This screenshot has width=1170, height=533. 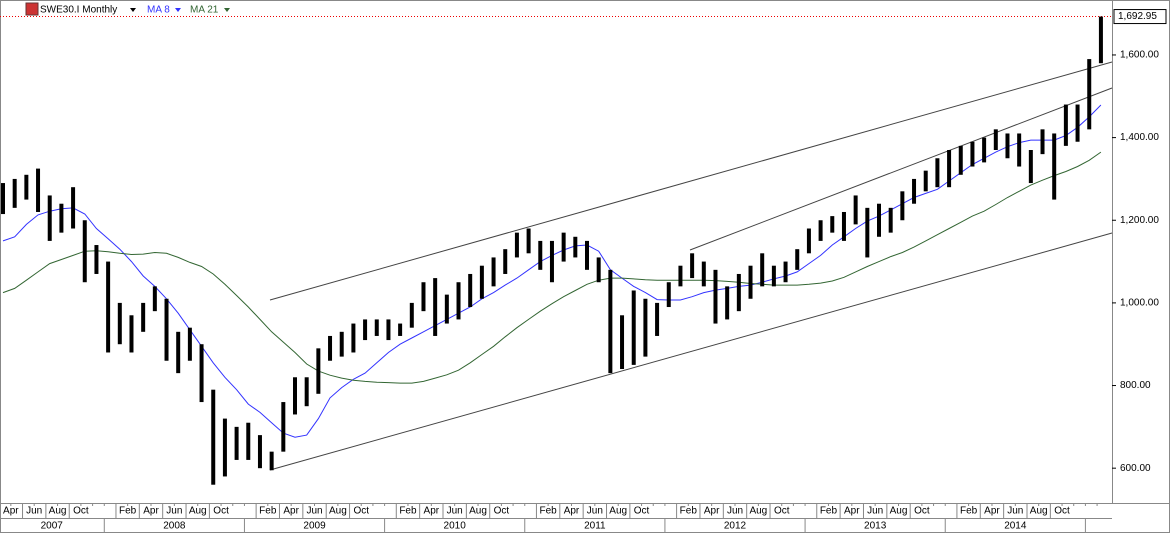 I want to click on y-tick-label: 1,200.00, so click(x=1139, y=220).